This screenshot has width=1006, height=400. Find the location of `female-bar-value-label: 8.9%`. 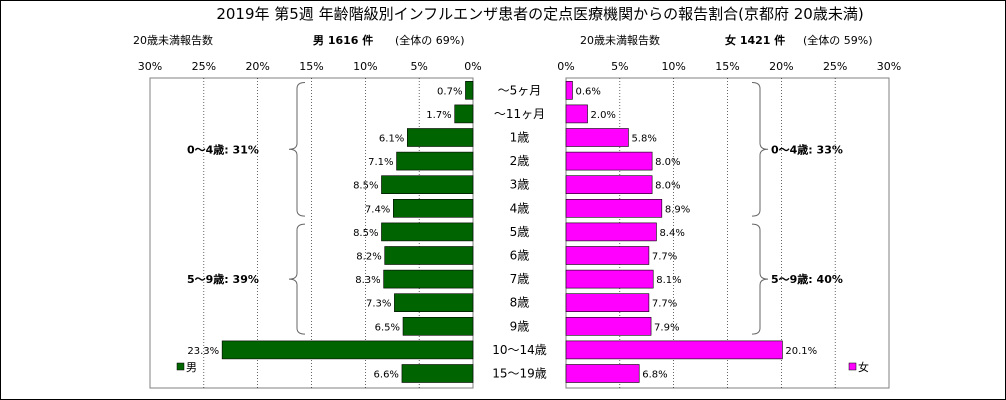

female-bar-value-label: 8.9% is located at coordinates (677, 209).